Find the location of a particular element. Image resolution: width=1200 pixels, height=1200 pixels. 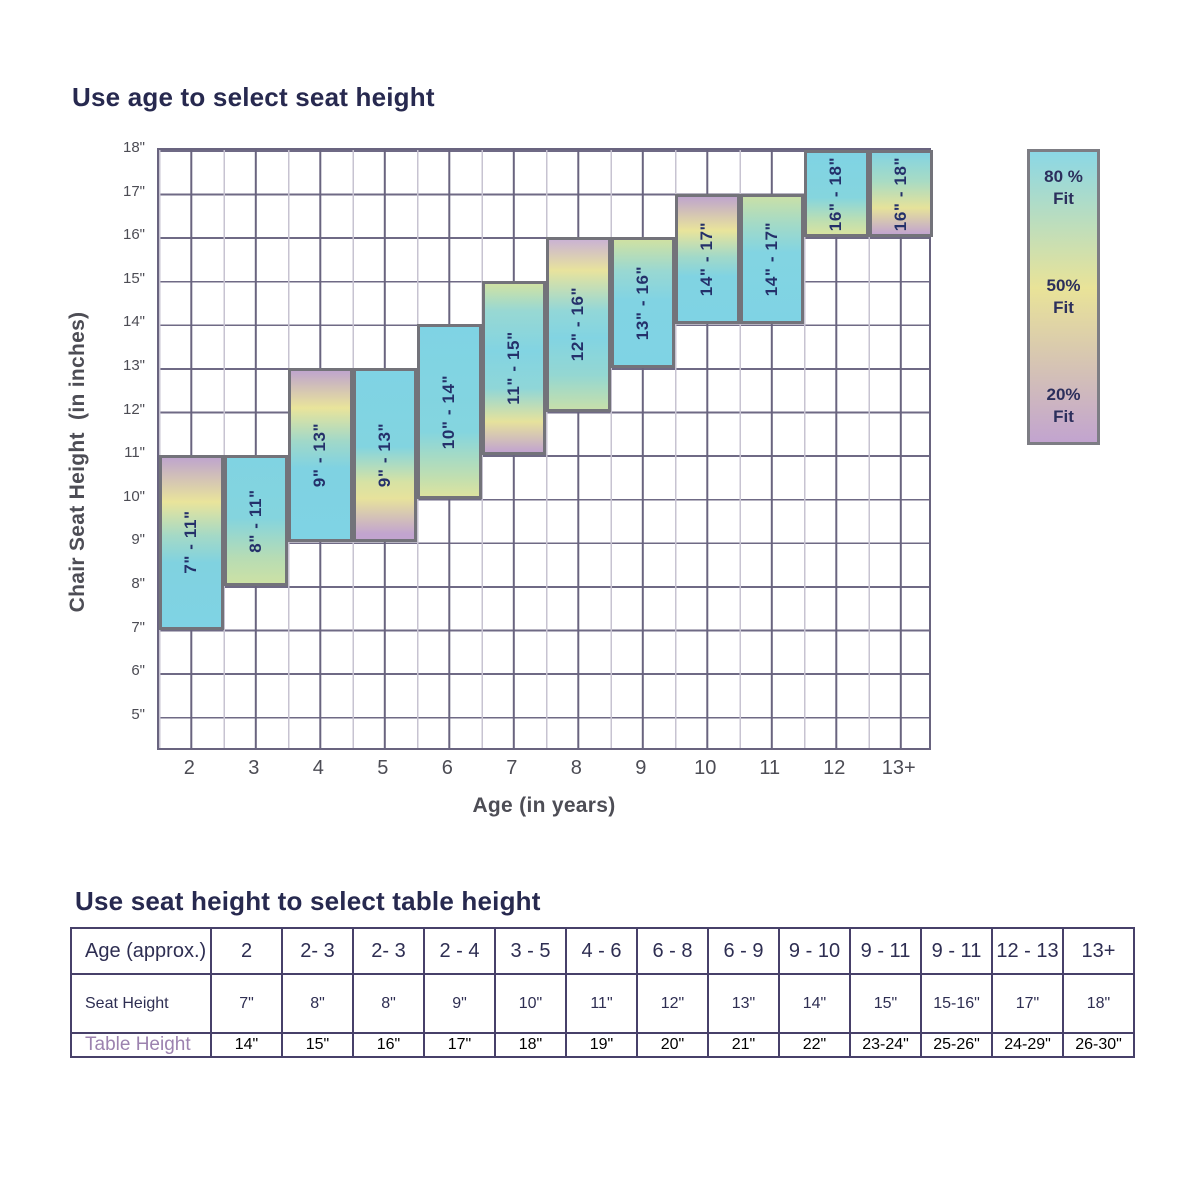

table-cell: 15-16" is located at coordinates (956, 1003).